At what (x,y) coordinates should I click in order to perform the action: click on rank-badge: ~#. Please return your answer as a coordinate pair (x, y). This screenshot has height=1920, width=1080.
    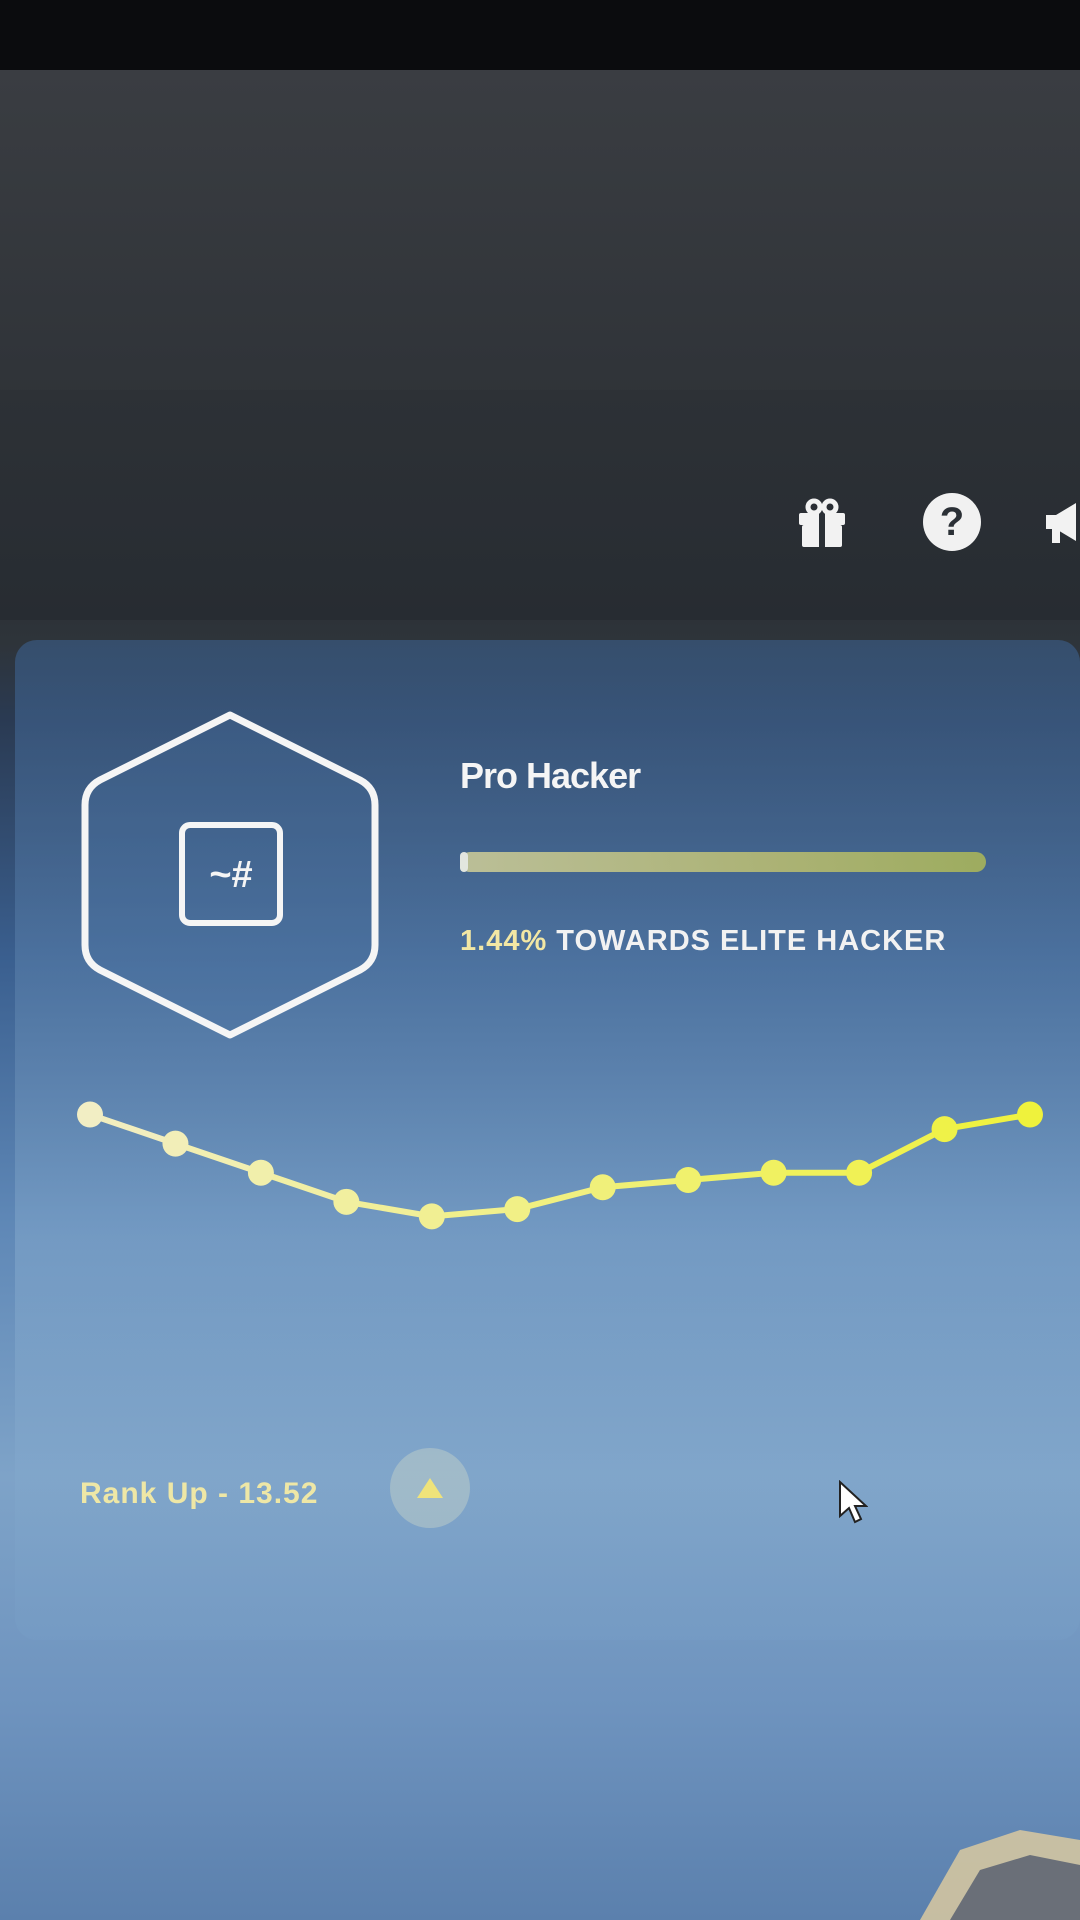
    Looking at the image, I should click on (230, 875).